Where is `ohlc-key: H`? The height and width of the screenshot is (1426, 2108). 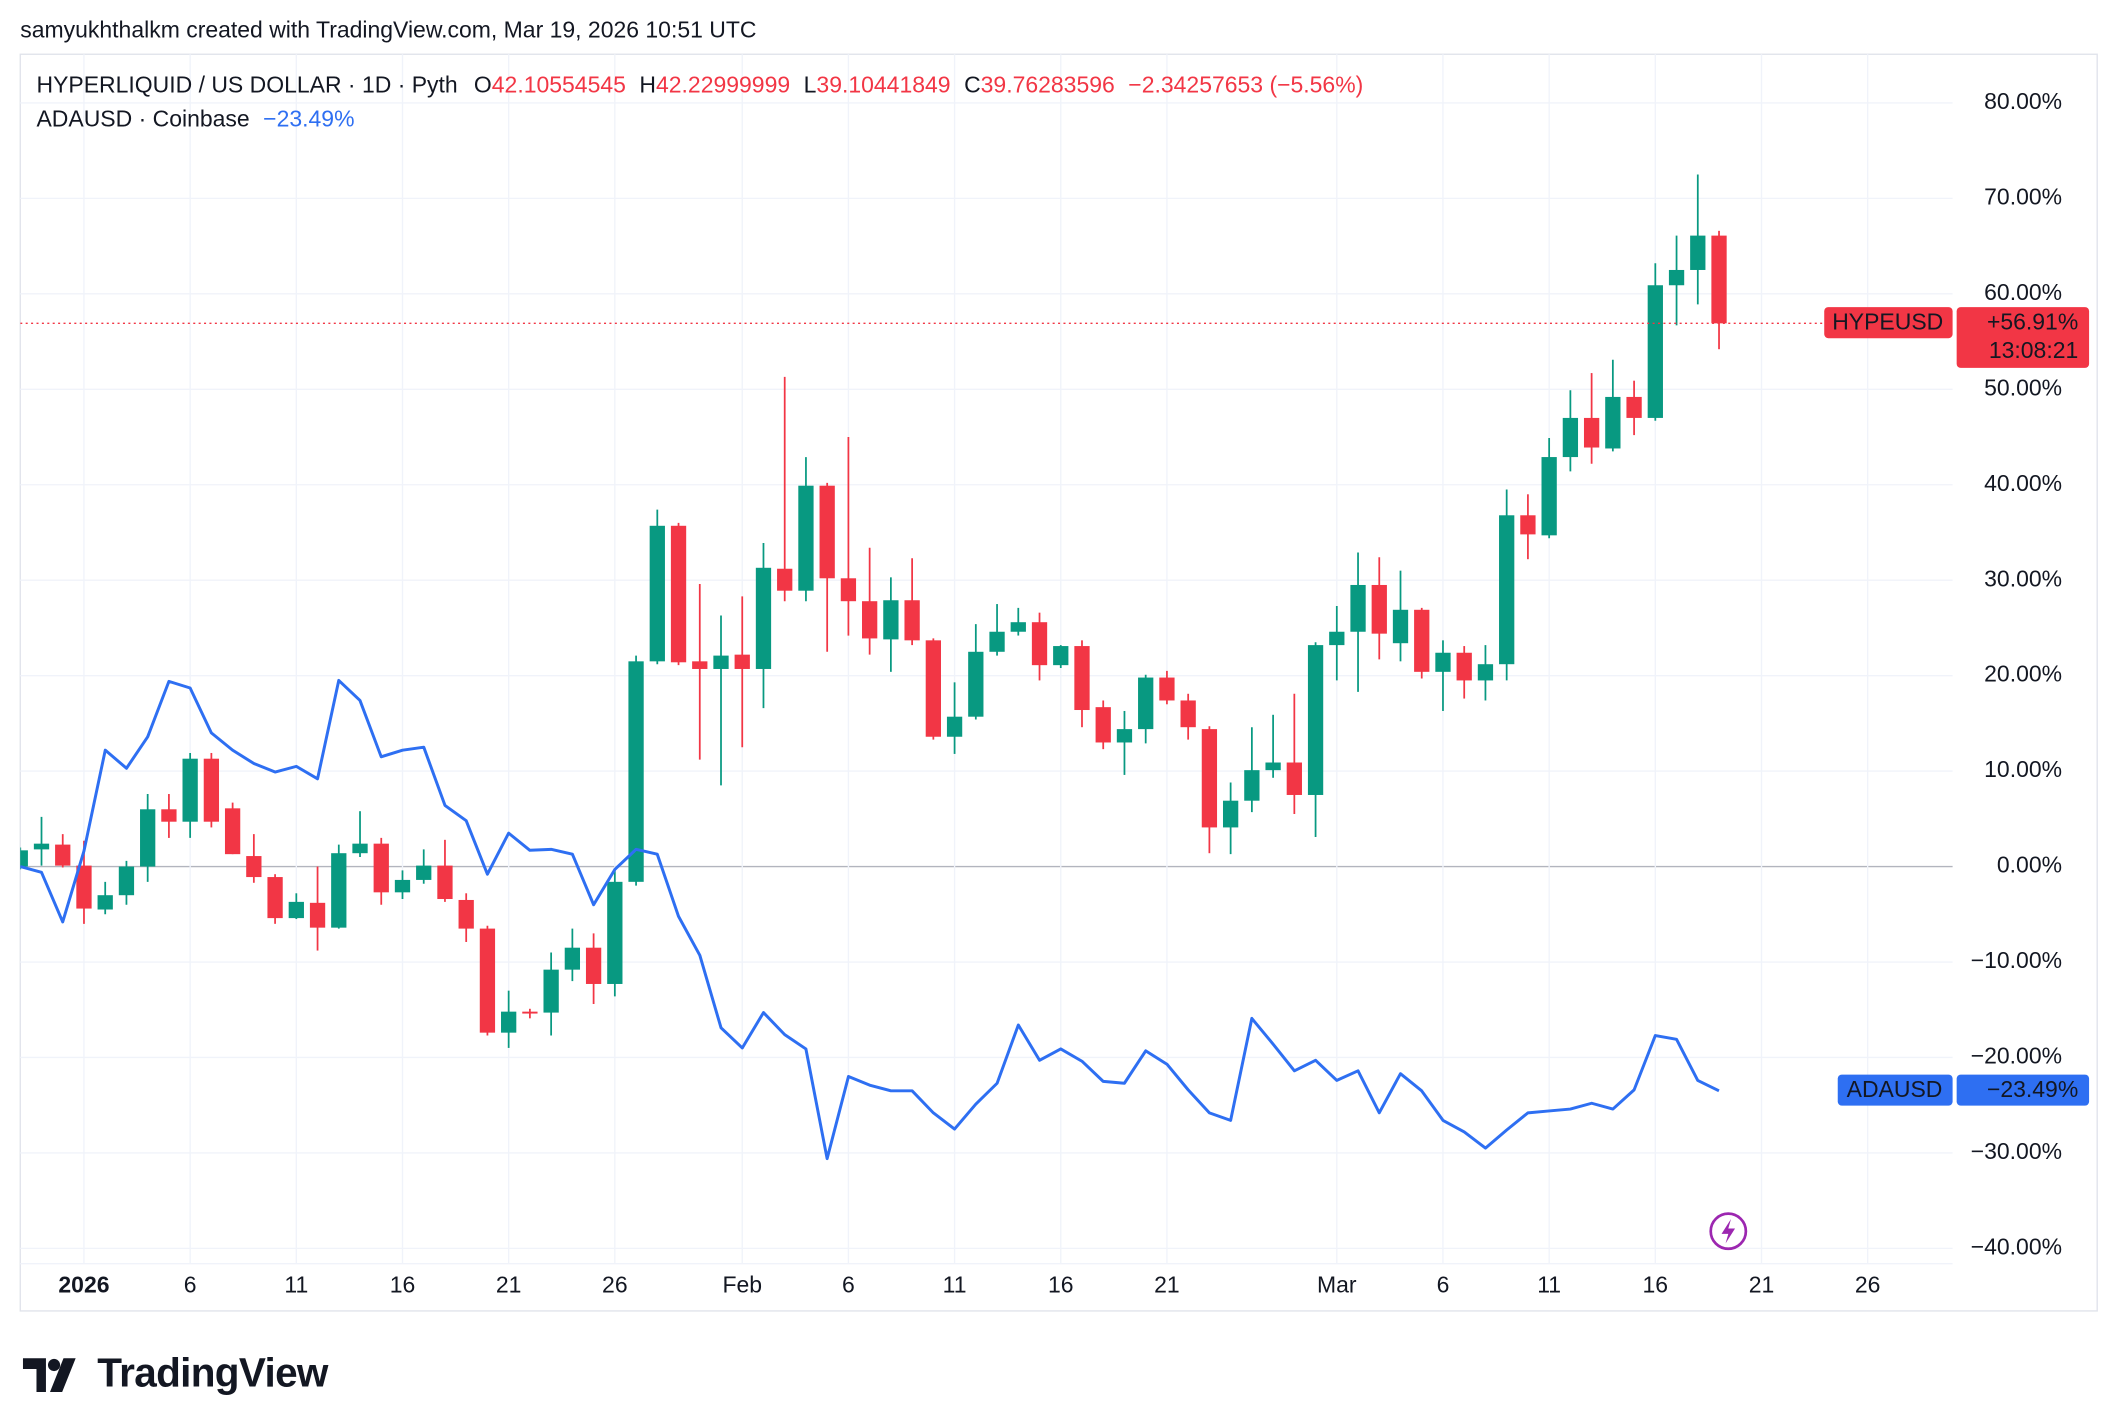
ohlc-key: H is located at coordinates (647, 85).